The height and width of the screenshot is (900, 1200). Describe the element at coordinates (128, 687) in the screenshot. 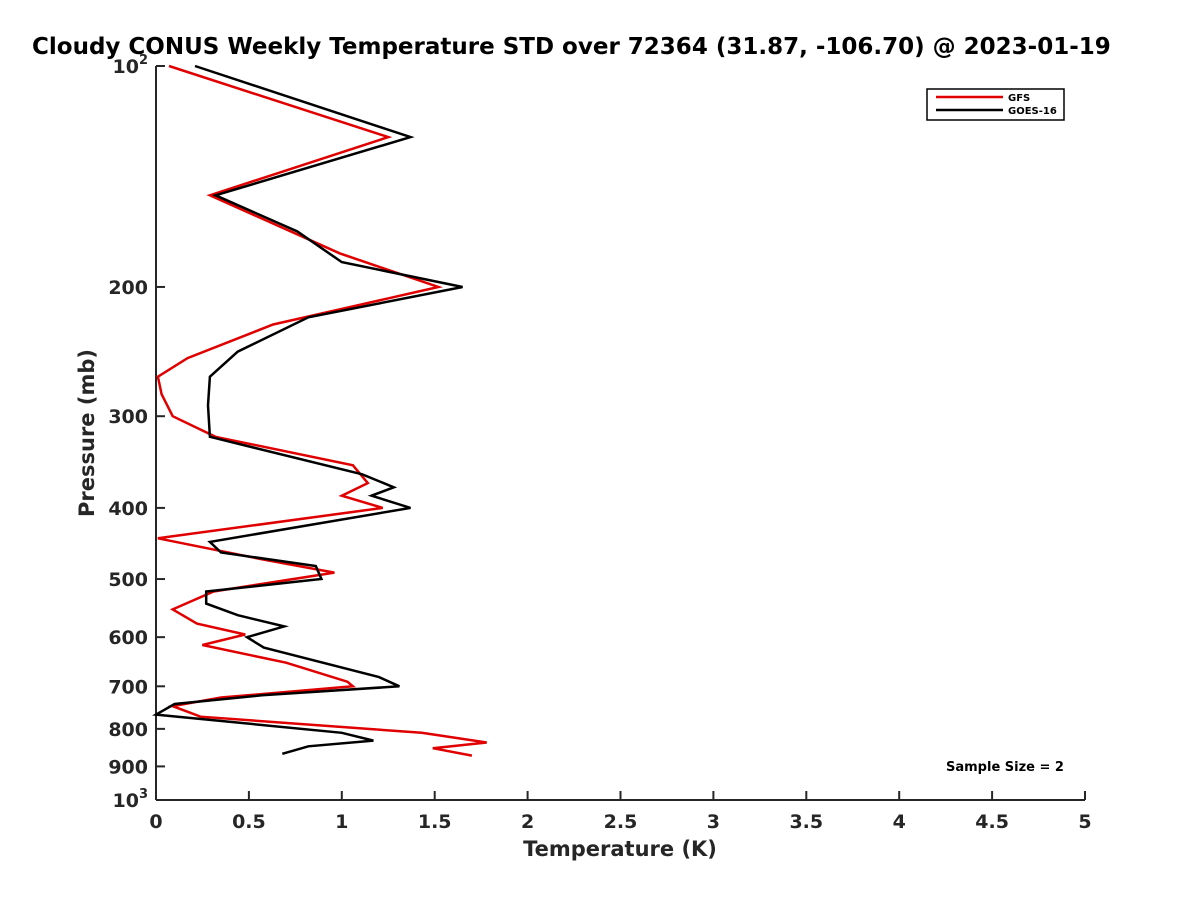

I see `y-tick-label: 700` at that location.